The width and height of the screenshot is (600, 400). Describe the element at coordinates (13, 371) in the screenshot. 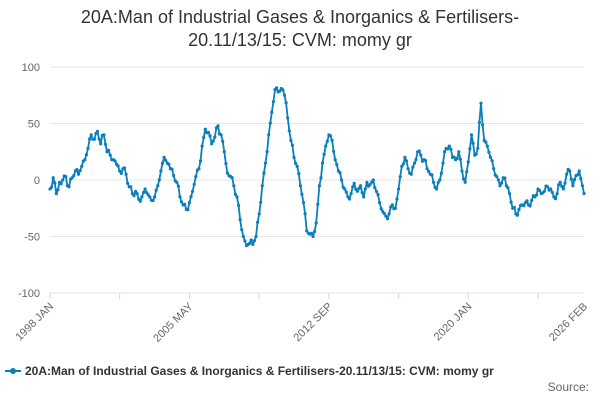

I see `legend-dot` at that location.